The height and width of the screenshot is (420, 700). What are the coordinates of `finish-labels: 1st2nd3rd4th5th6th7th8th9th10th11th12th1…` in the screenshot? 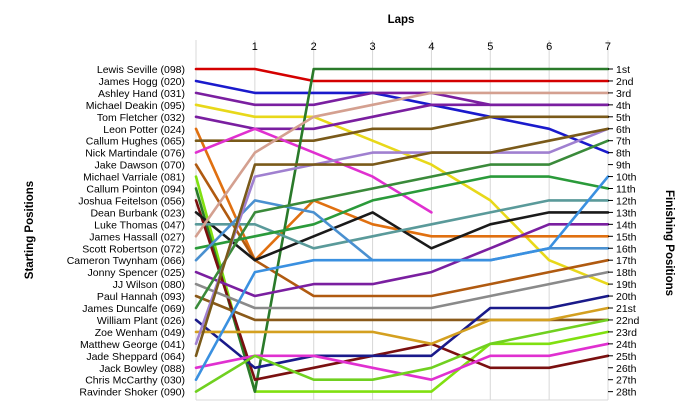 It's located at (623, 231).